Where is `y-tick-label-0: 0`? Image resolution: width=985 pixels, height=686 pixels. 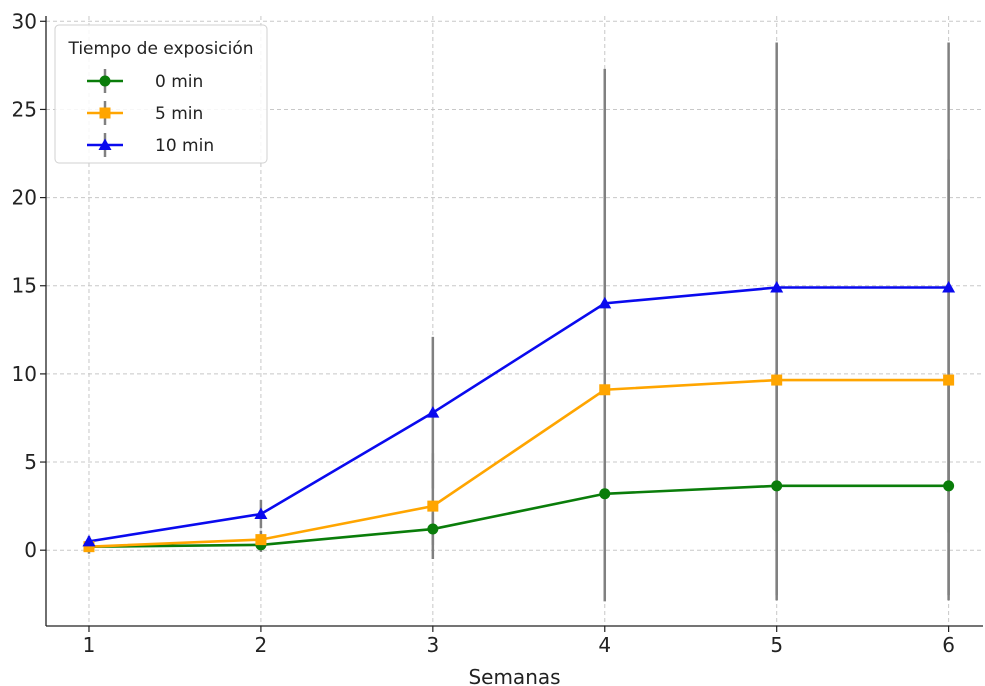
y-tick-label-0: 0 is located at coordinates (30, 550).